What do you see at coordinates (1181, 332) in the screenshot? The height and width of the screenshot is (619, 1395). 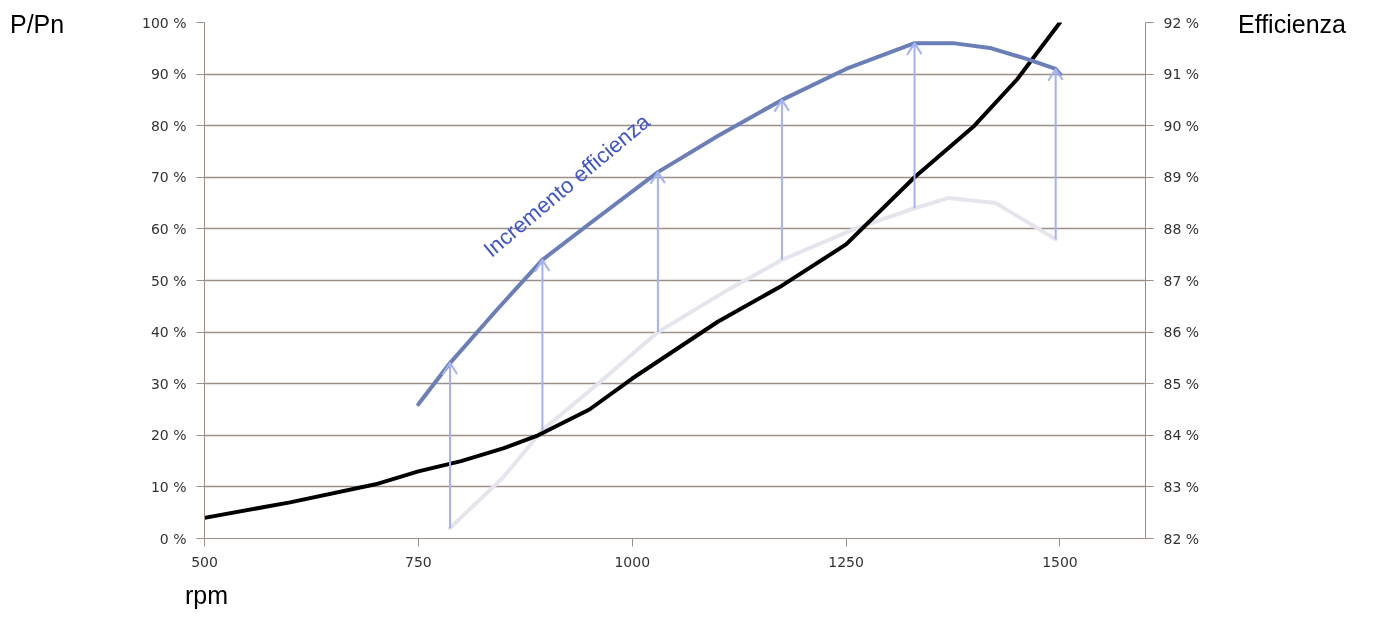 I see `y2-tick-label: 86 %` at bounding box center [1181, 332].